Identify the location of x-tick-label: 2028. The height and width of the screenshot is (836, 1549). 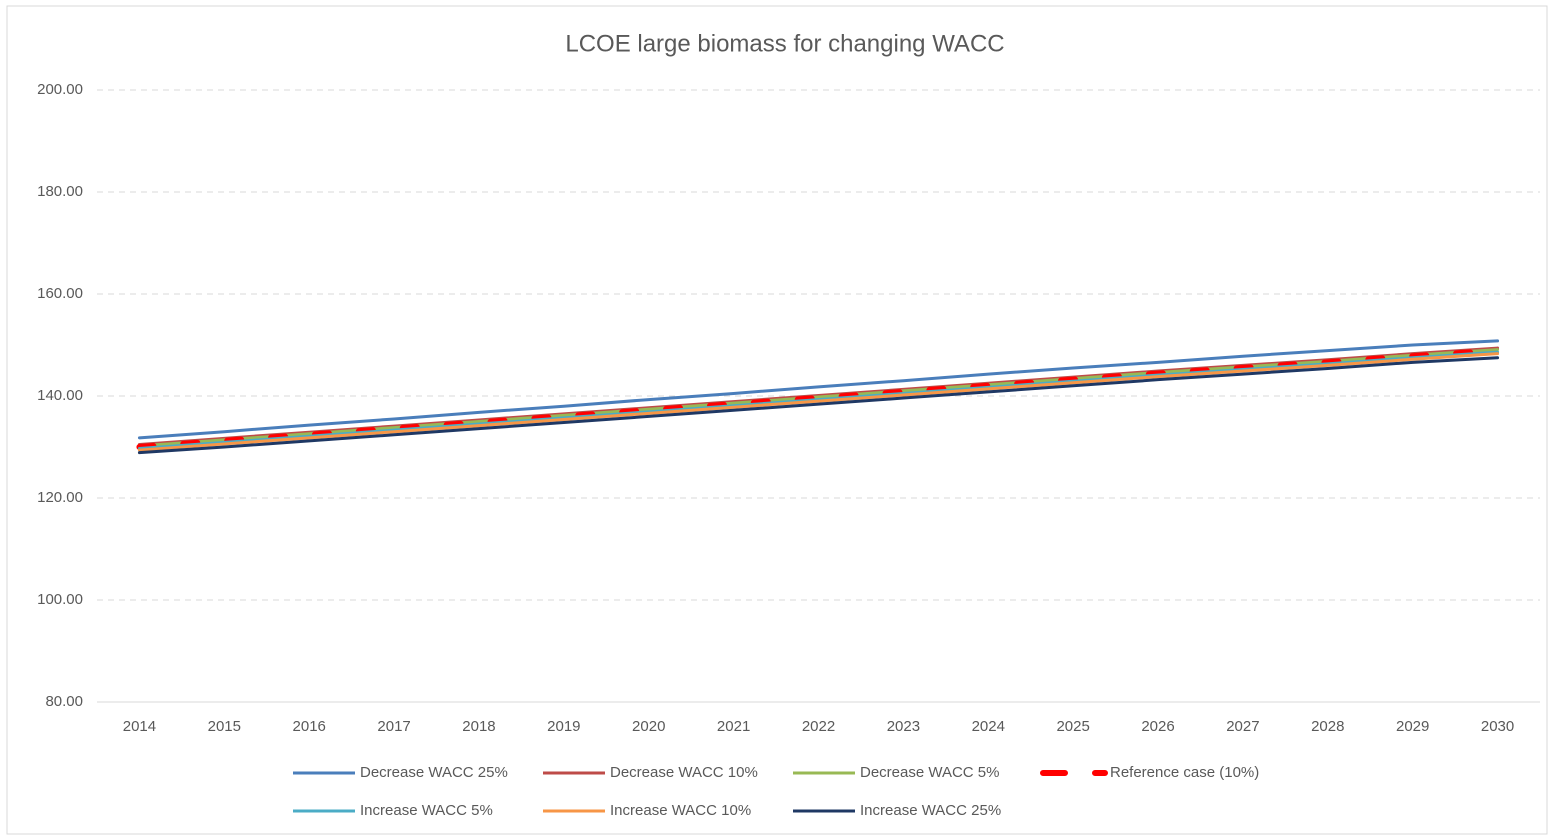
(1327, 726).